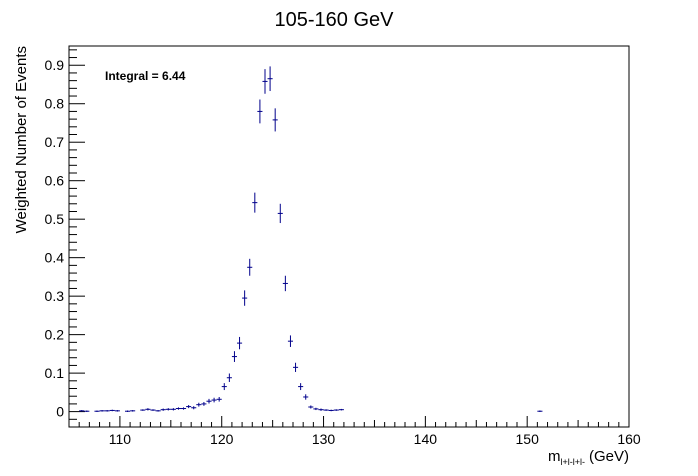  What do you see at coordinates (55, 181) in the screenshot?
I see `y-tick-label: 0.6` at bounding box center [55, 181].